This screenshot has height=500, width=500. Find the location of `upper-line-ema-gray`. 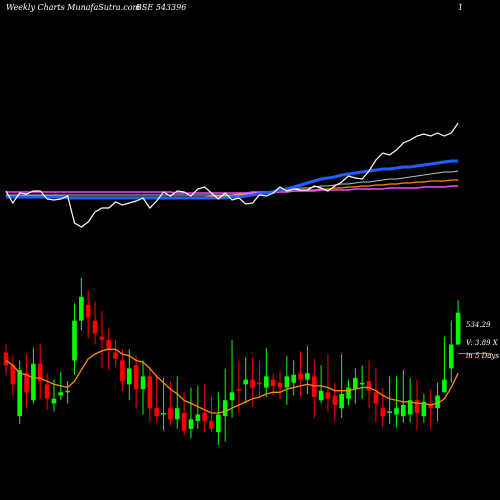

upper-line-ema-gray is located at coordinates (232, 183).